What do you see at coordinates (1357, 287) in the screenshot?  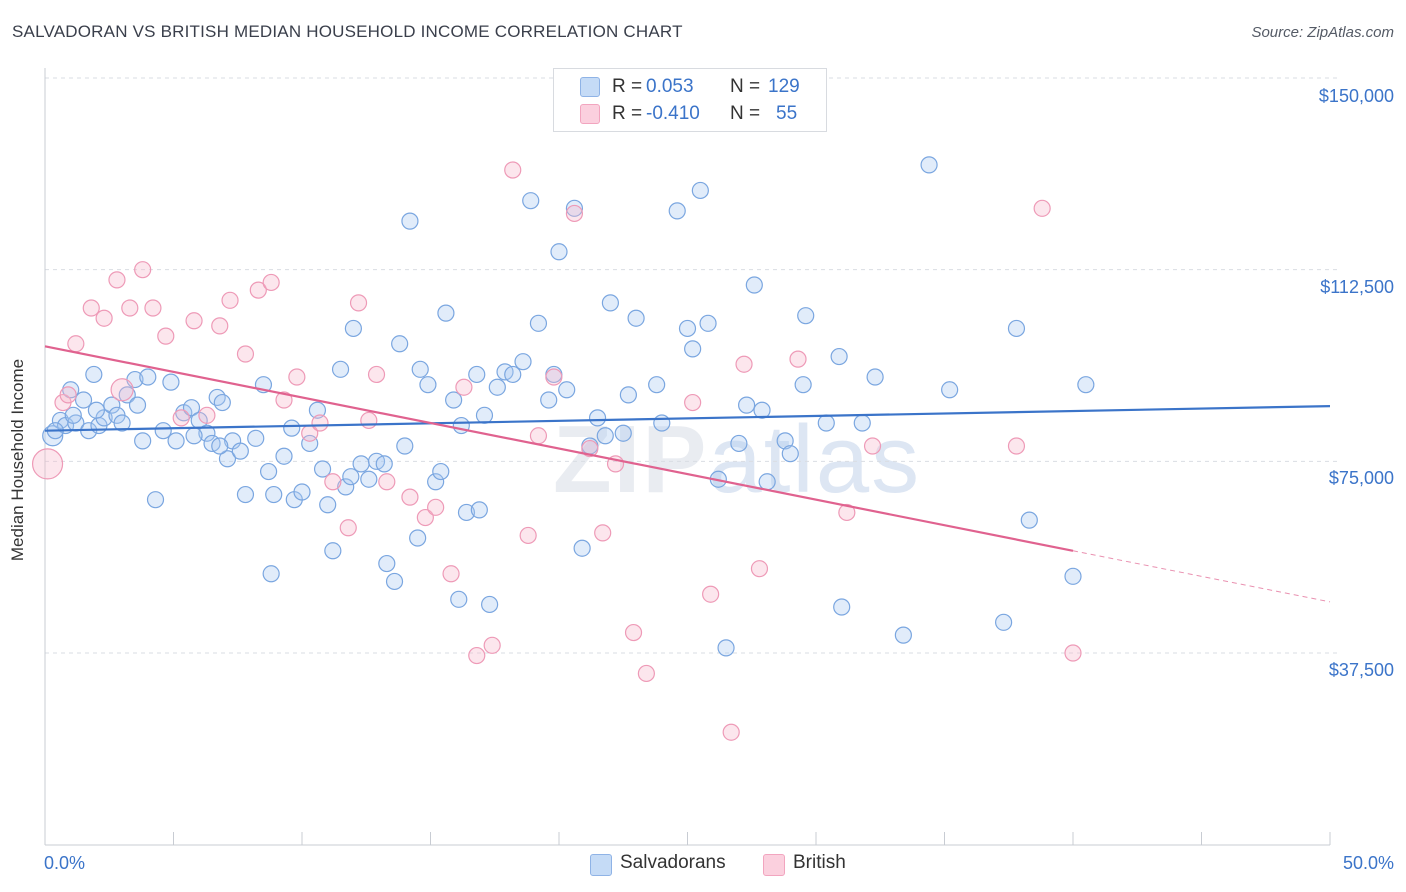 I see `y-tick-label: $112,500` at bounding box center [1357, 287].